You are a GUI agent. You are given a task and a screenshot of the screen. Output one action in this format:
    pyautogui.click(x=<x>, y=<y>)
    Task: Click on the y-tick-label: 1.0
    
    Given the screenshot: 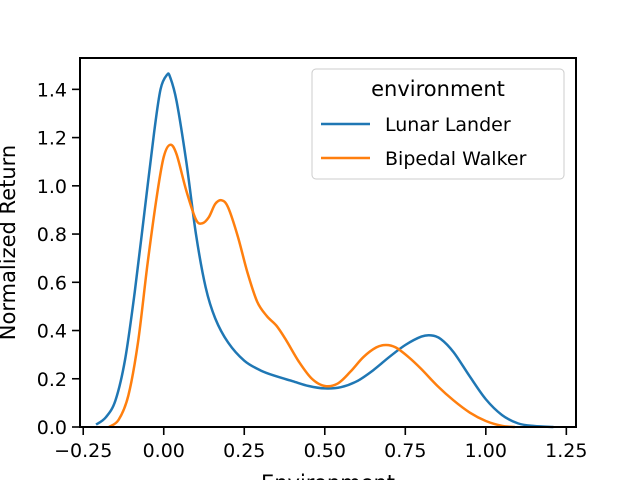 What is the action you would take?
    pyautogui.click(x=52, y=187)
    